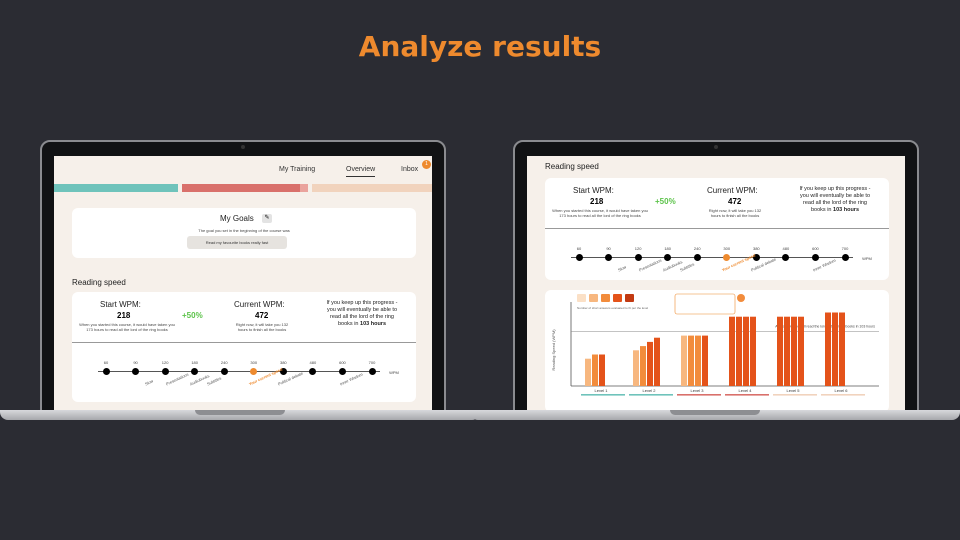 This screenshot has height=540, width=960. Describe the element at coordinates (715, 412) in the screenshot. I see `base-notch` at that location.